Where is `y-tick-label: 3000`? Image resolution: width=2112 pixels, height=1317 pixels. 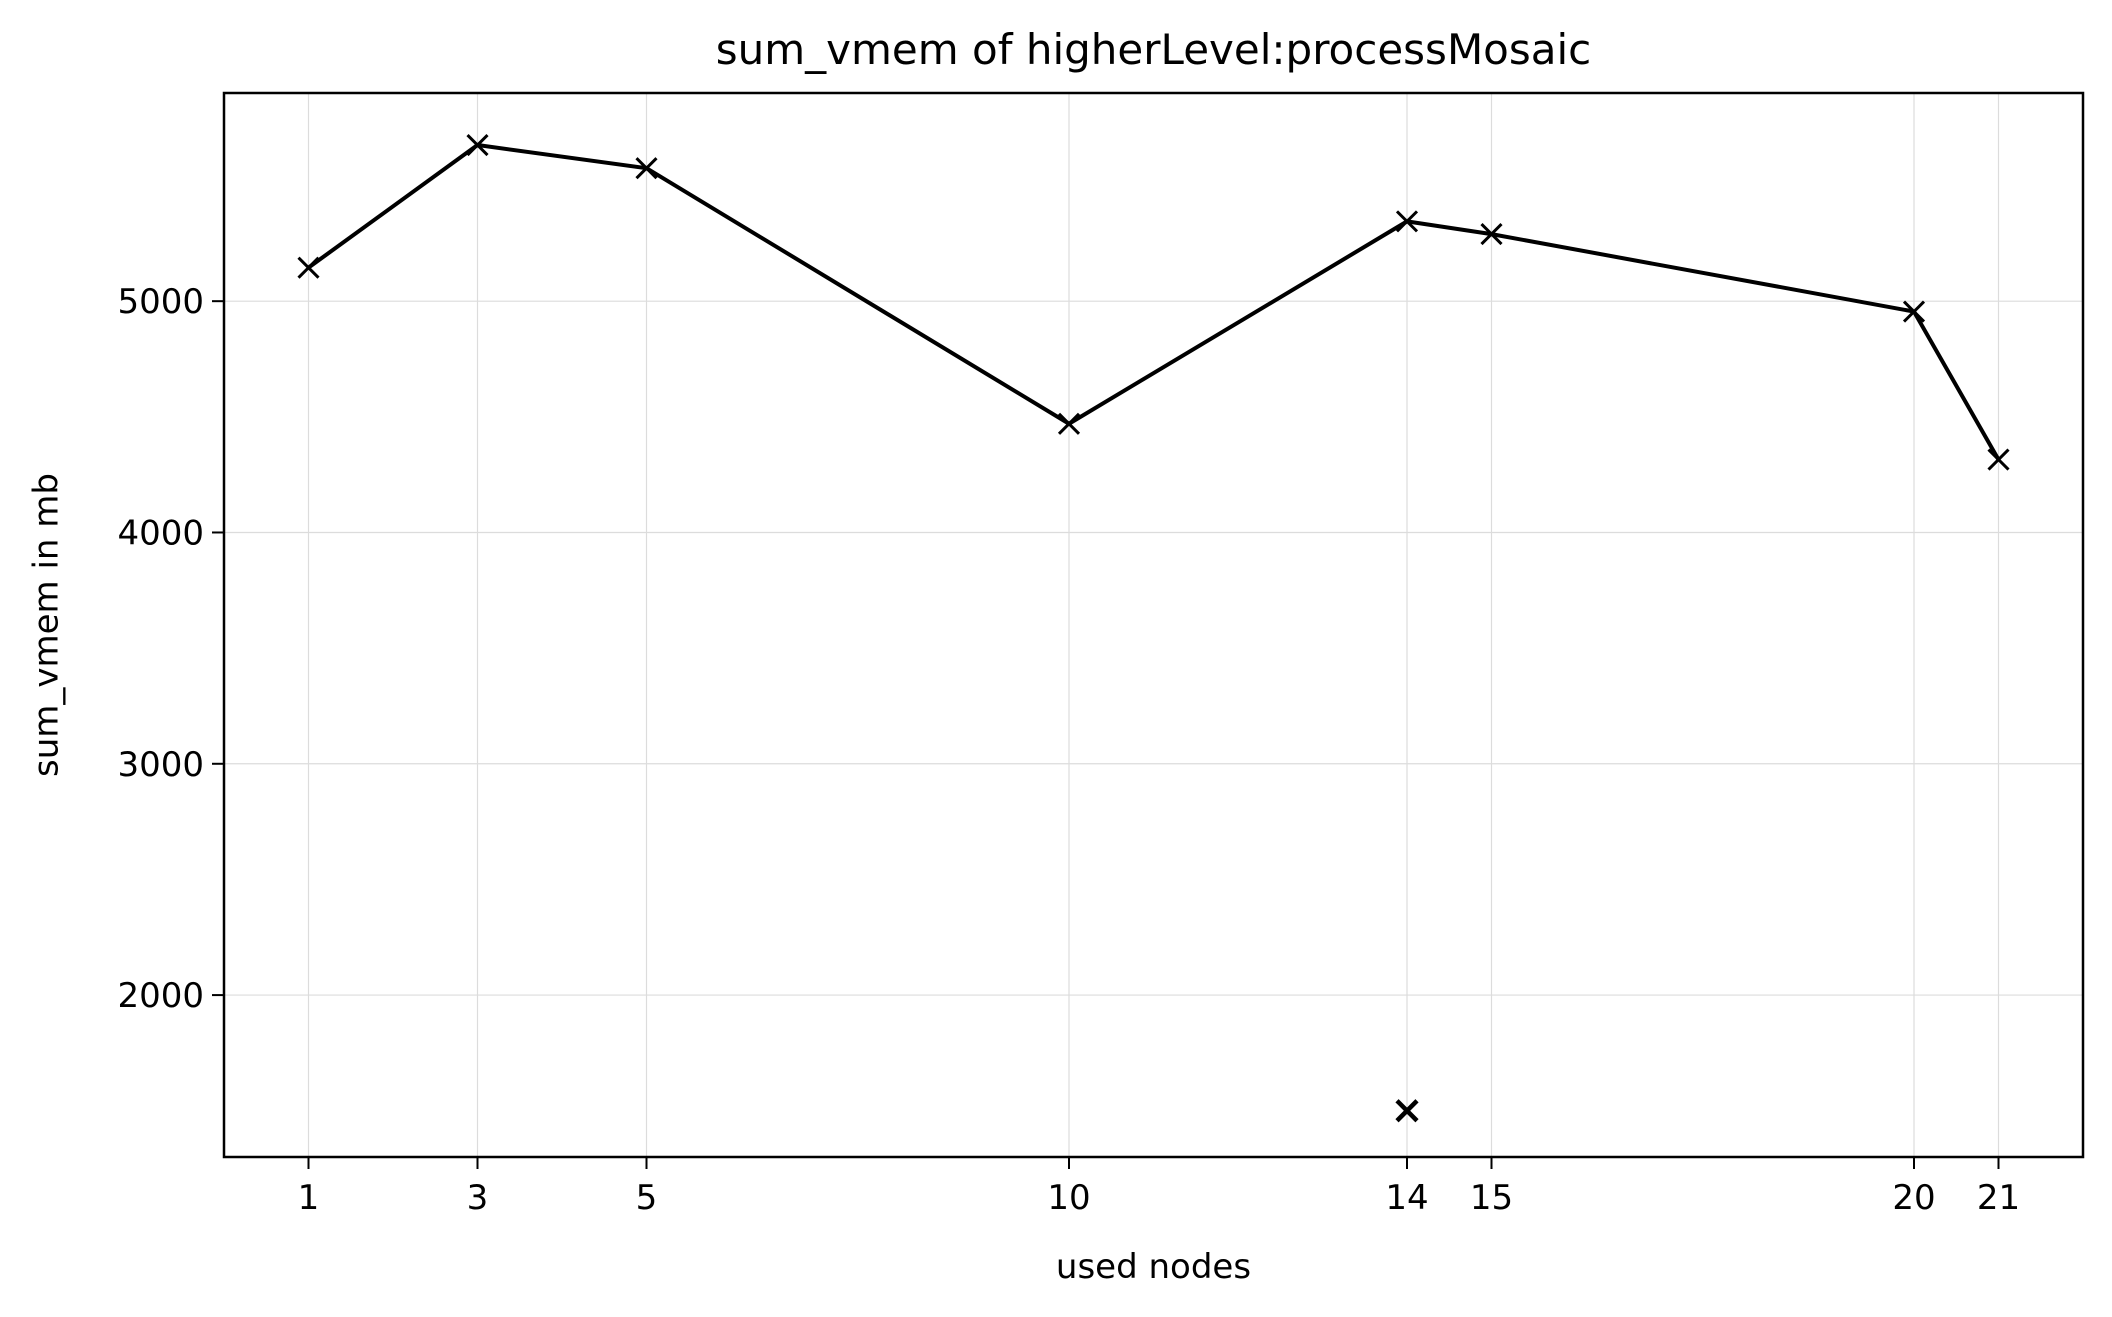
y-tick-label: 3000 is located at coordinates (160, 765).